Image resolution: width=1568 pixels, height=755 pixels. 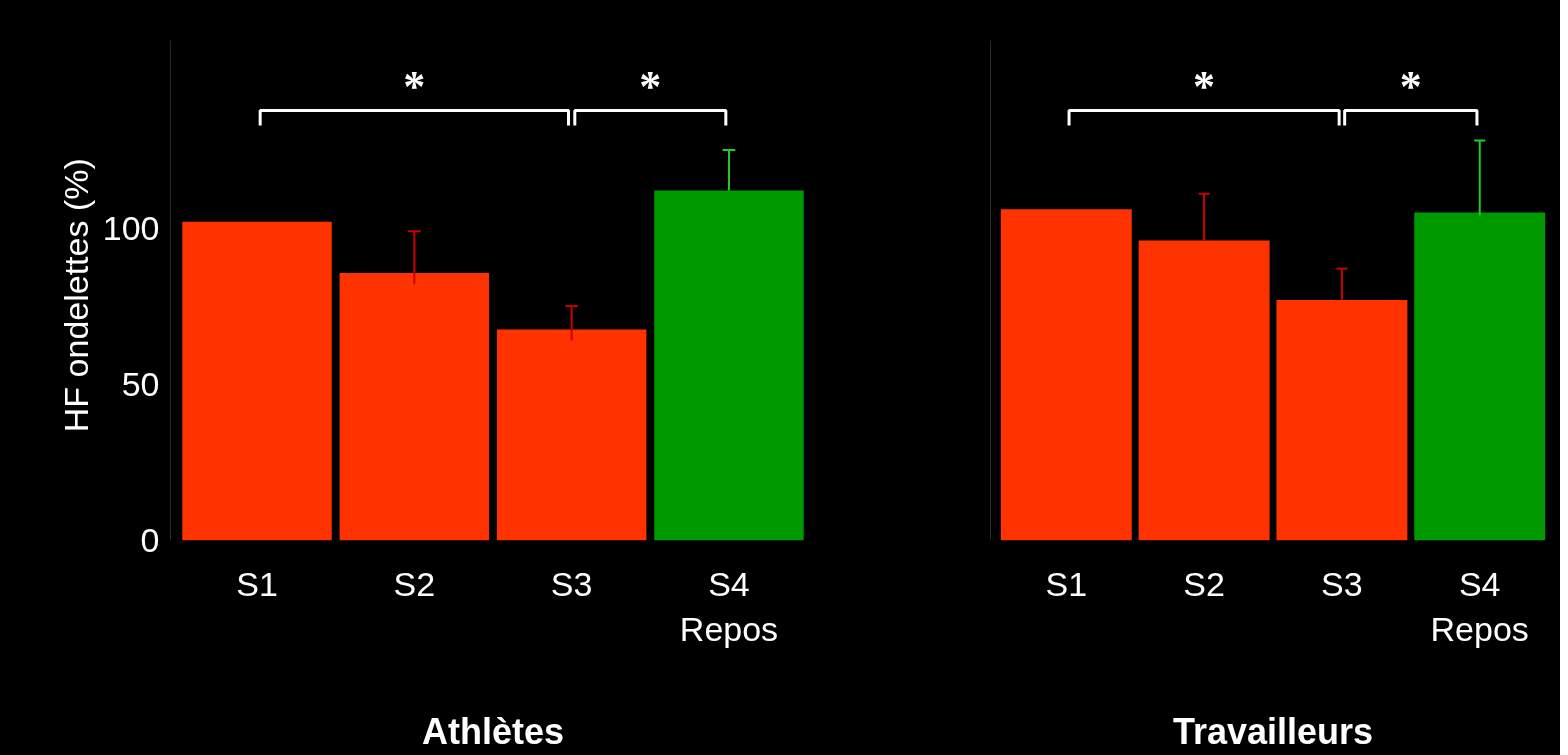 I want to click on y-tick-label: 50, so click(x=140, y=383).